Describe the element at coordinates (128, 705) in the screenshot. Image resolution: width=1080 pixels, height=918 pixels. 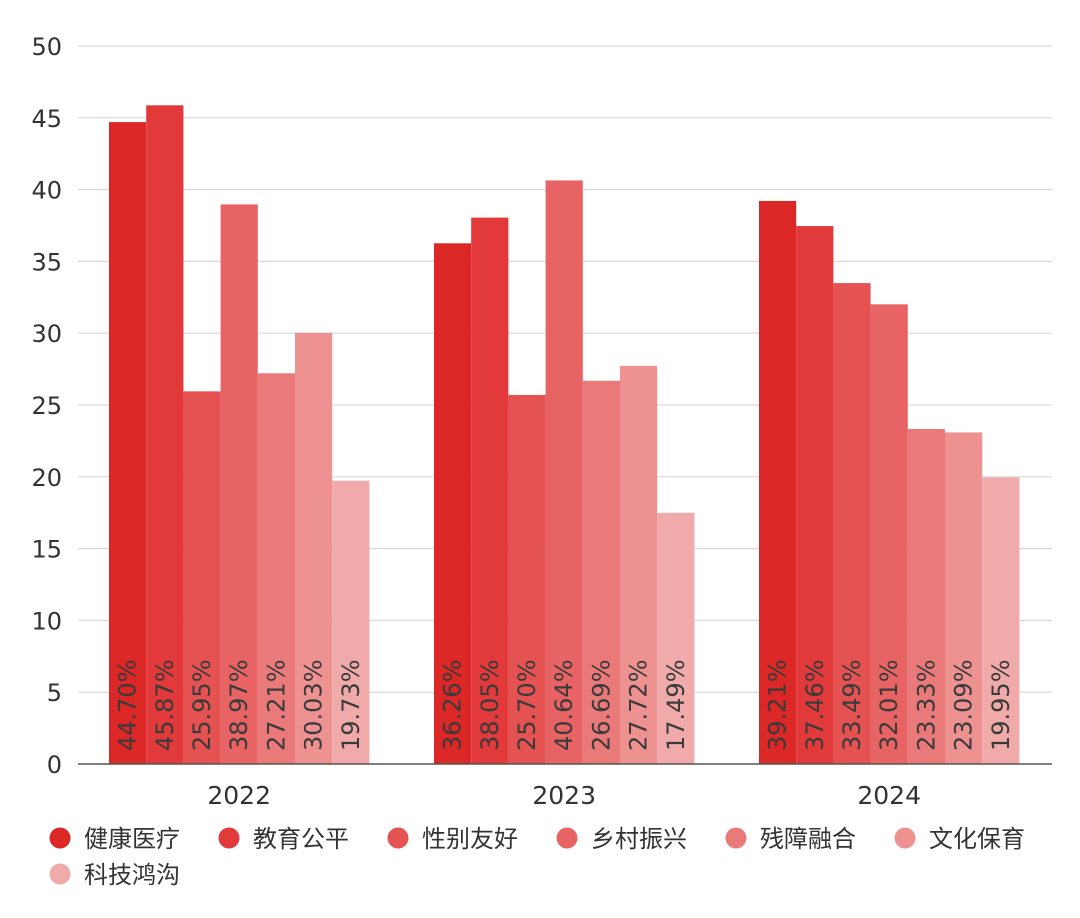
I see `bar-value-label: 44.70%` at that location.